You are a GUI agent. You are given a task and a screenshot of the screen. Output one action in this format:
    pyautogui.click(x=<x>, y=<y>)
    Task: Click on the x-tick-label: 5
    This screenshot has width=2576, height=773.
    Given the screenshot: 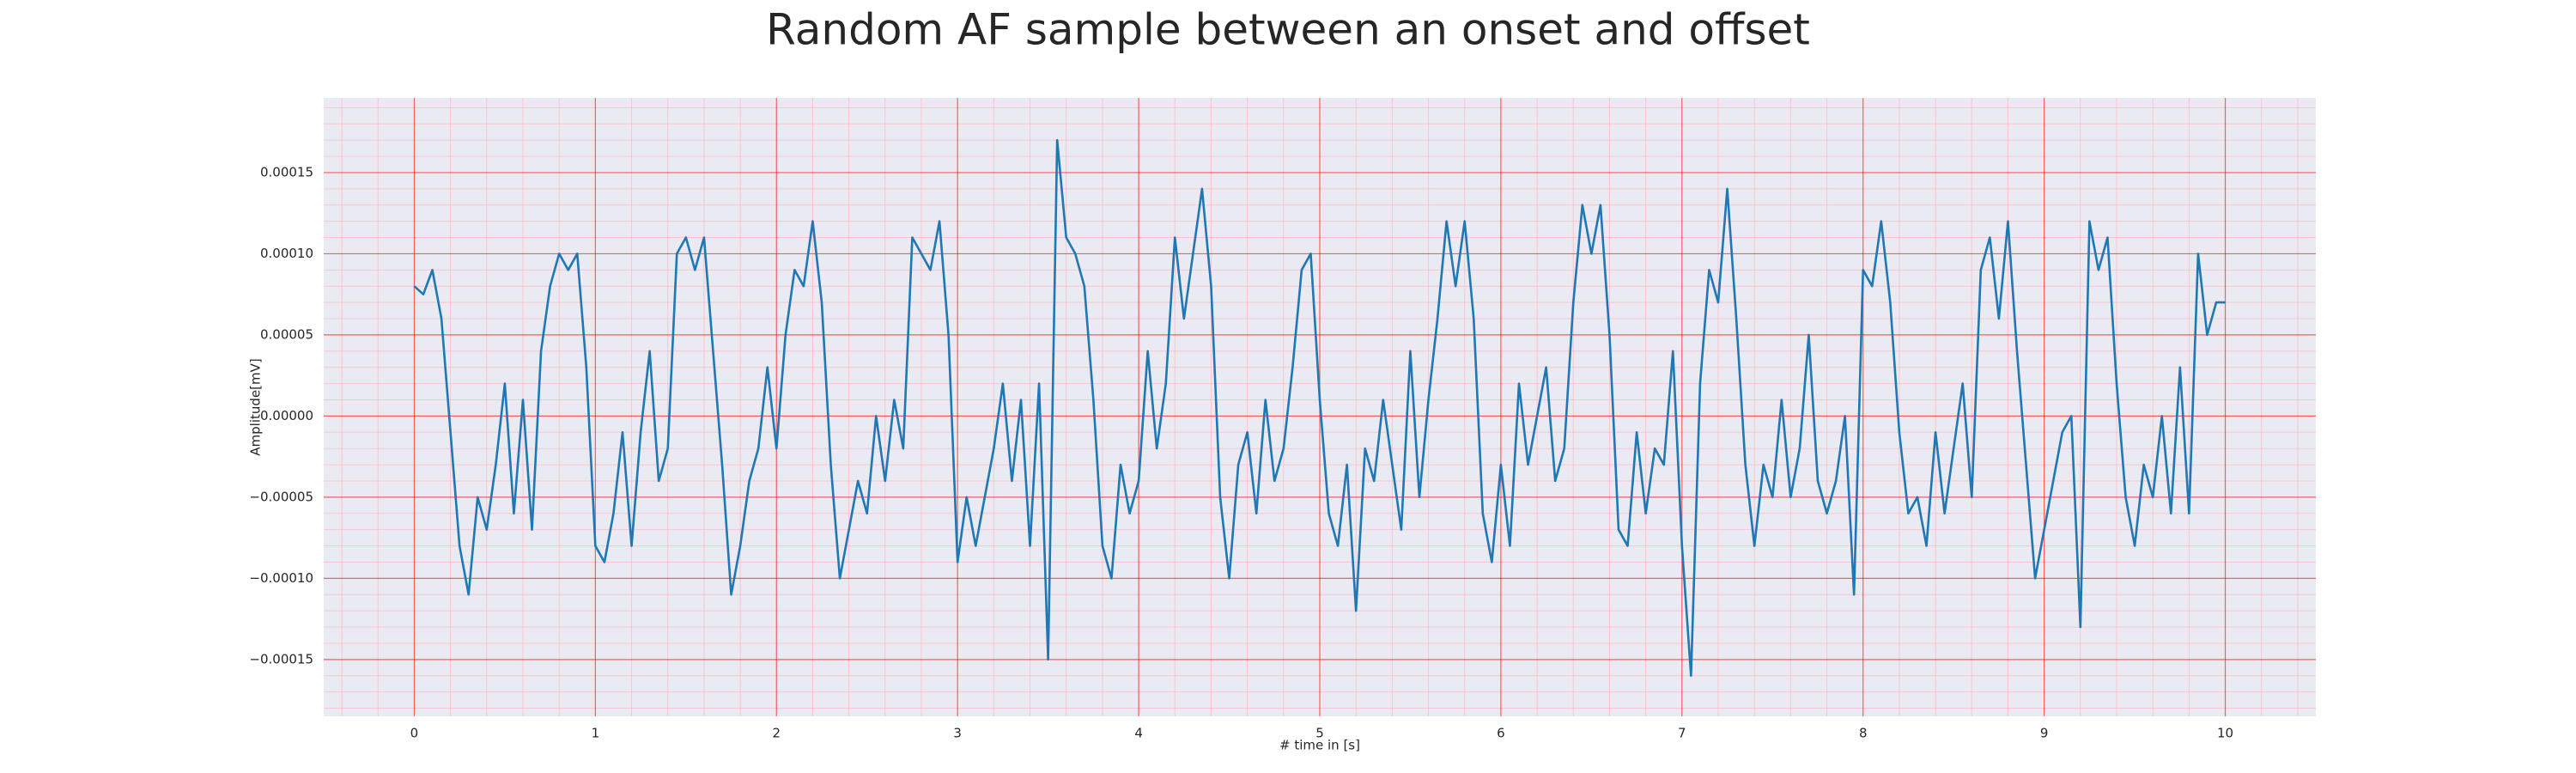 What is the action you would take?
    pyautogui.click(x=1319, y=733)
    